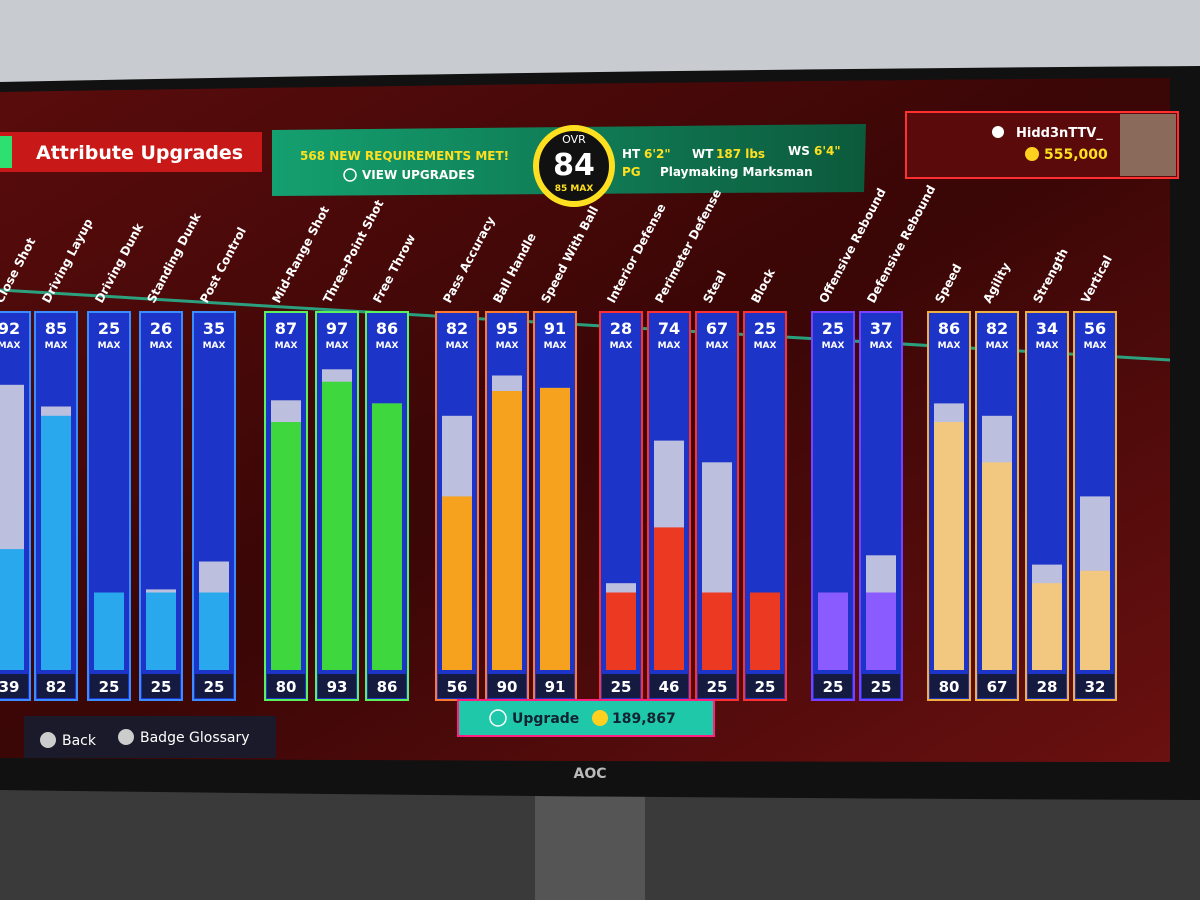  I want to click on ovr-label: OVR, so click(574, 139).